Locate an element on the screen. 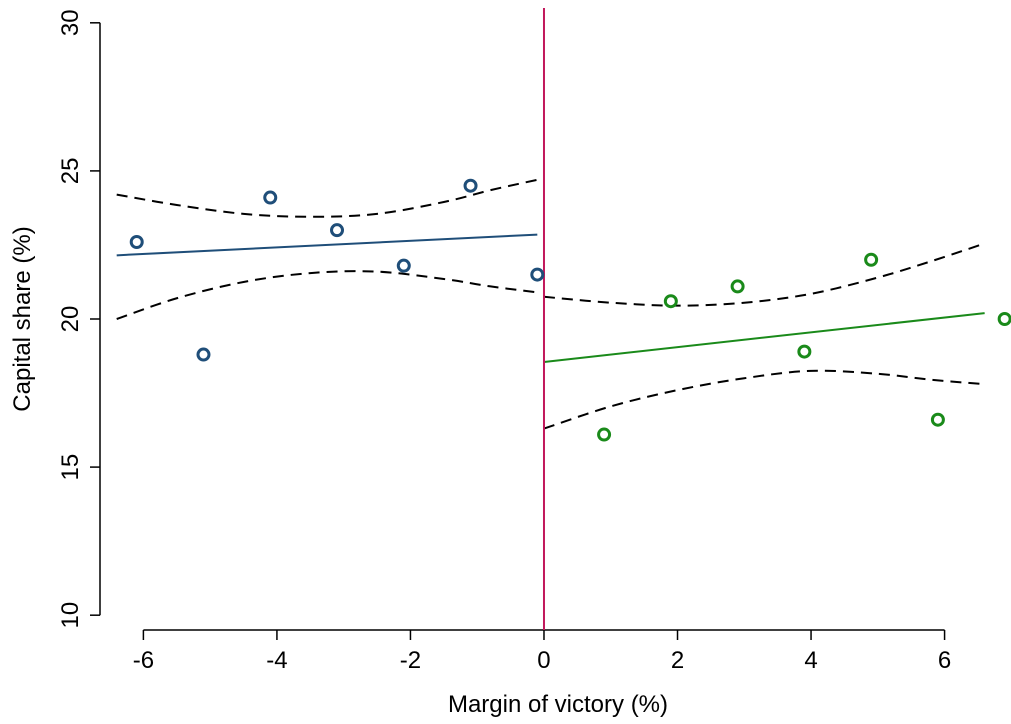  x-tick-label: 4 is located at coordinates (810, 660).